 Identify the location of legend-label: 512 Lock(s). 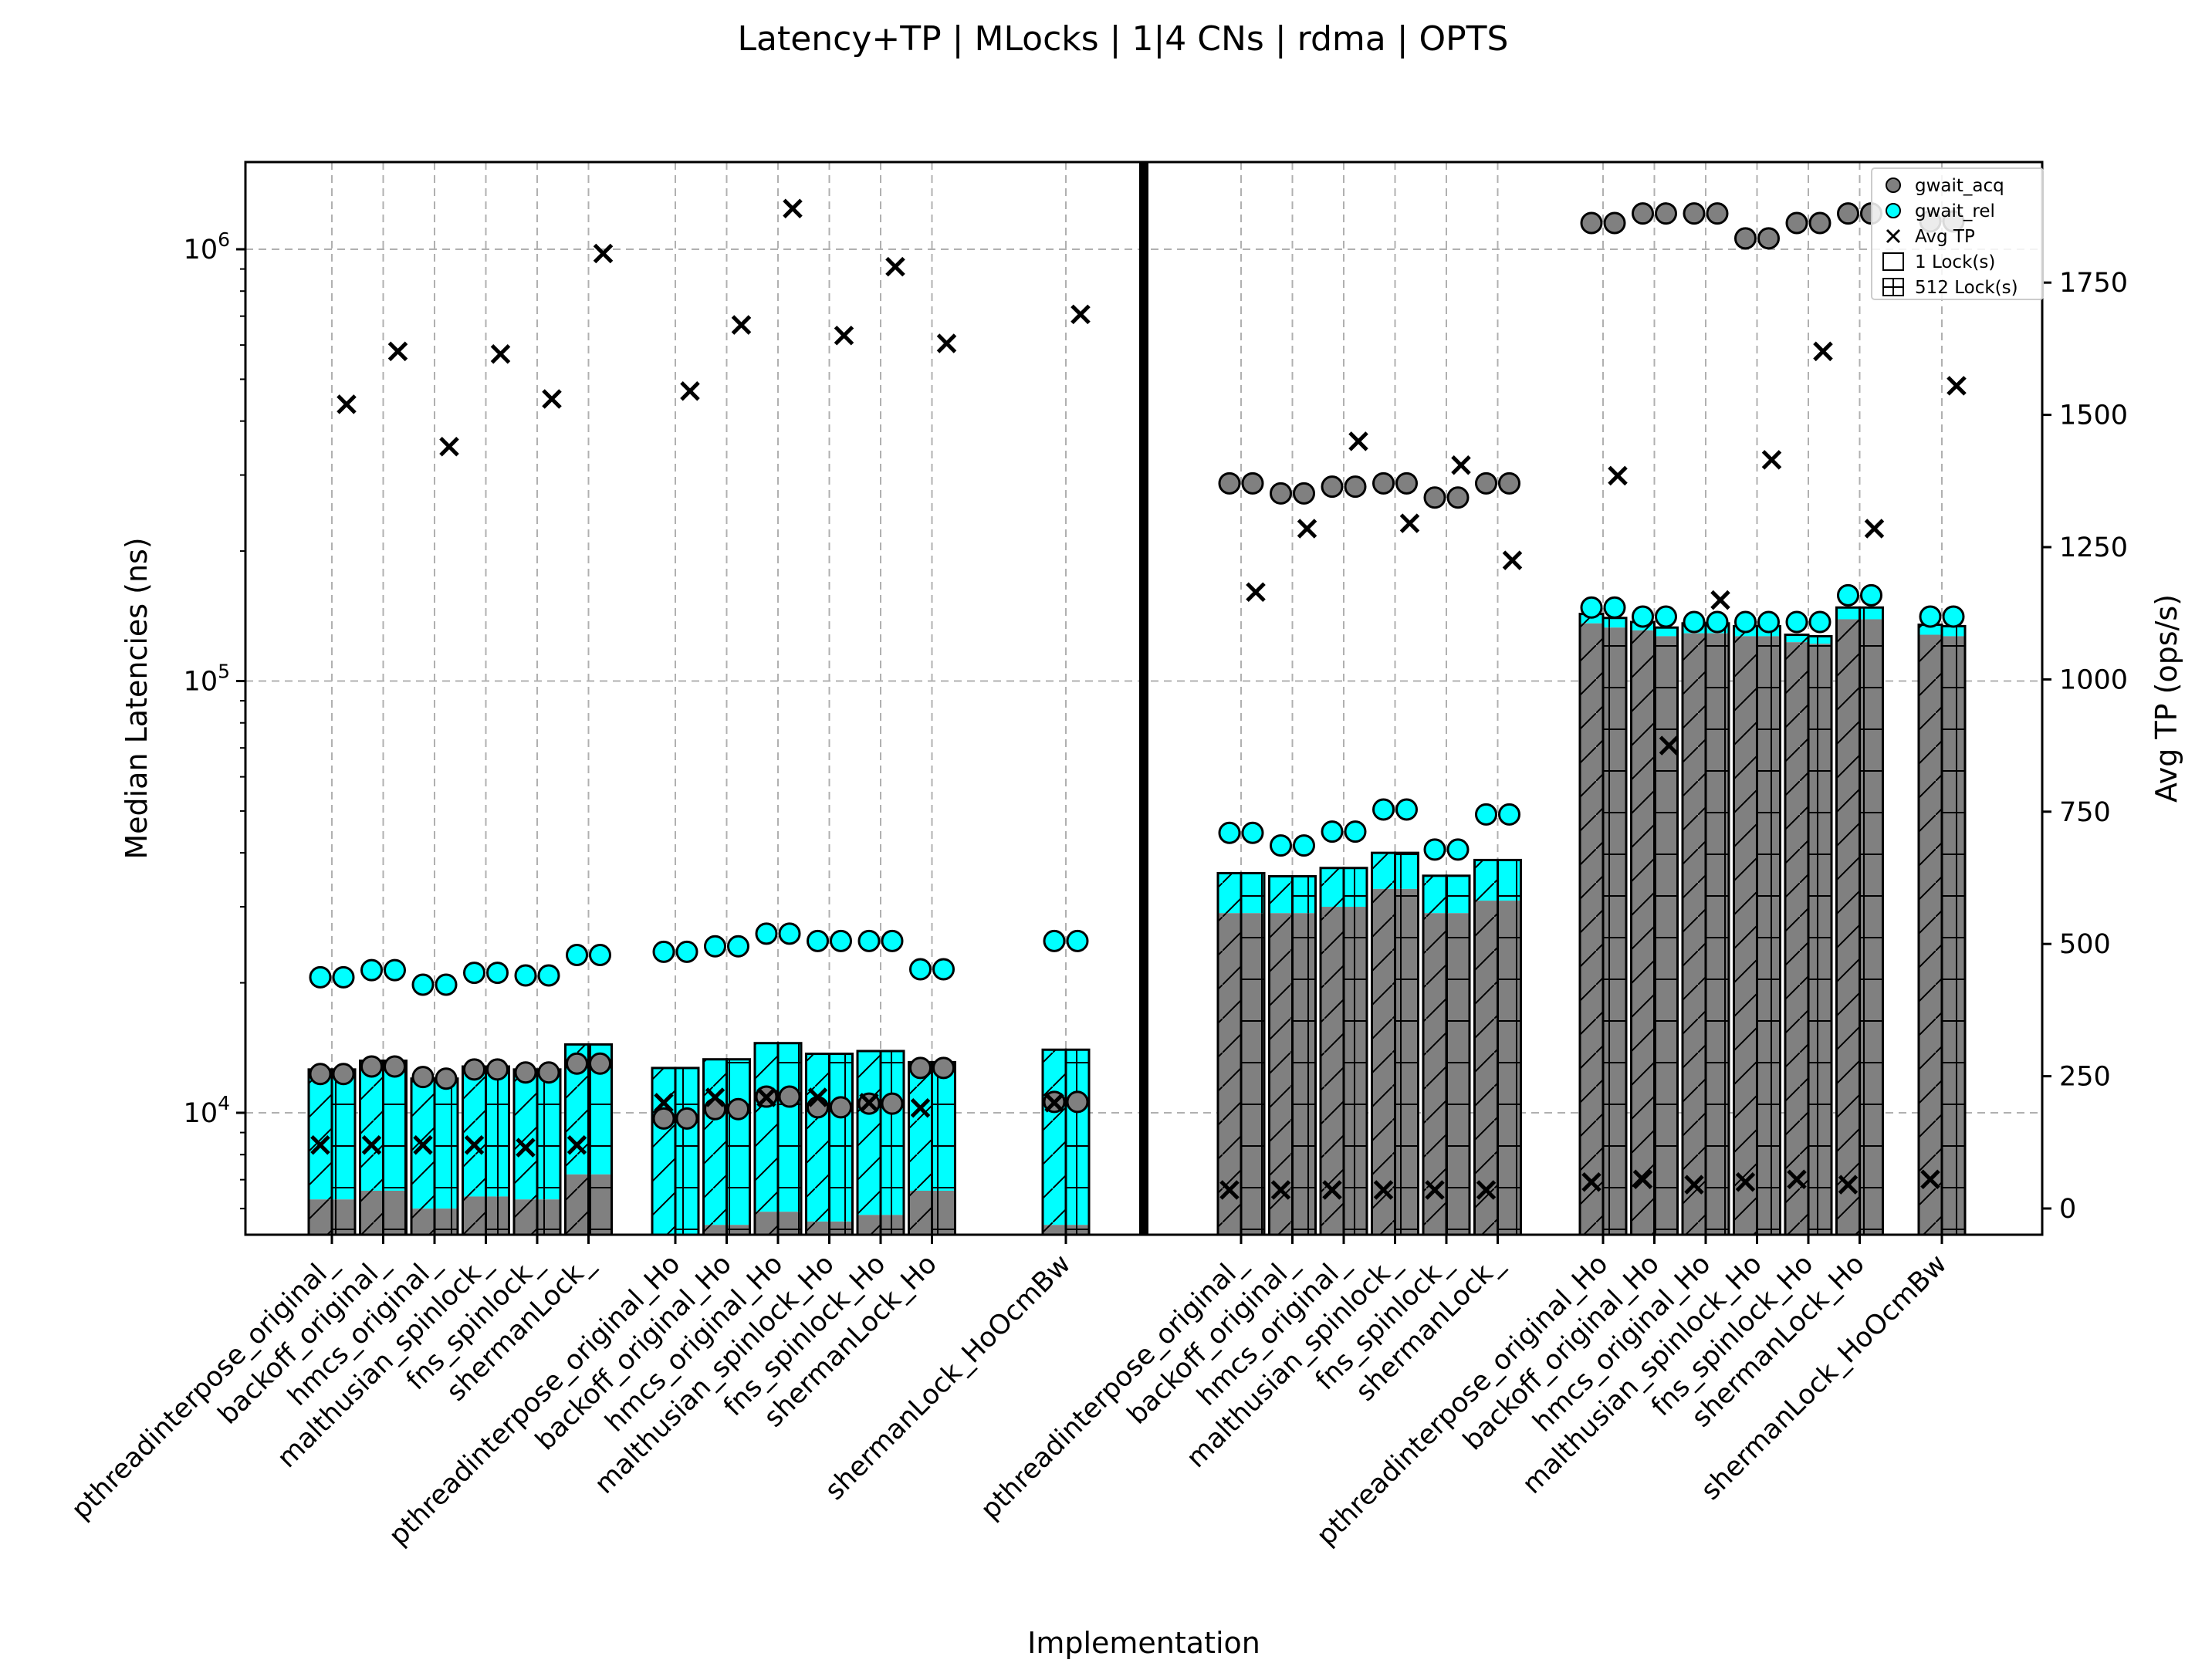
(1967, 288).